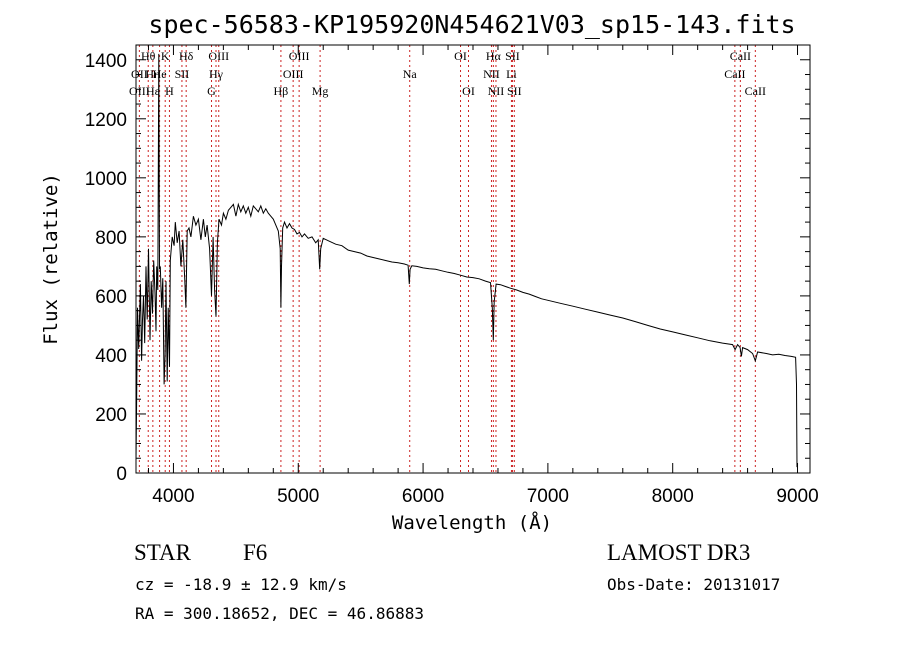  Describe the element at coordinates (148, 56) in the screenshot. I see `spectral-line-label: Hθ` at that location.